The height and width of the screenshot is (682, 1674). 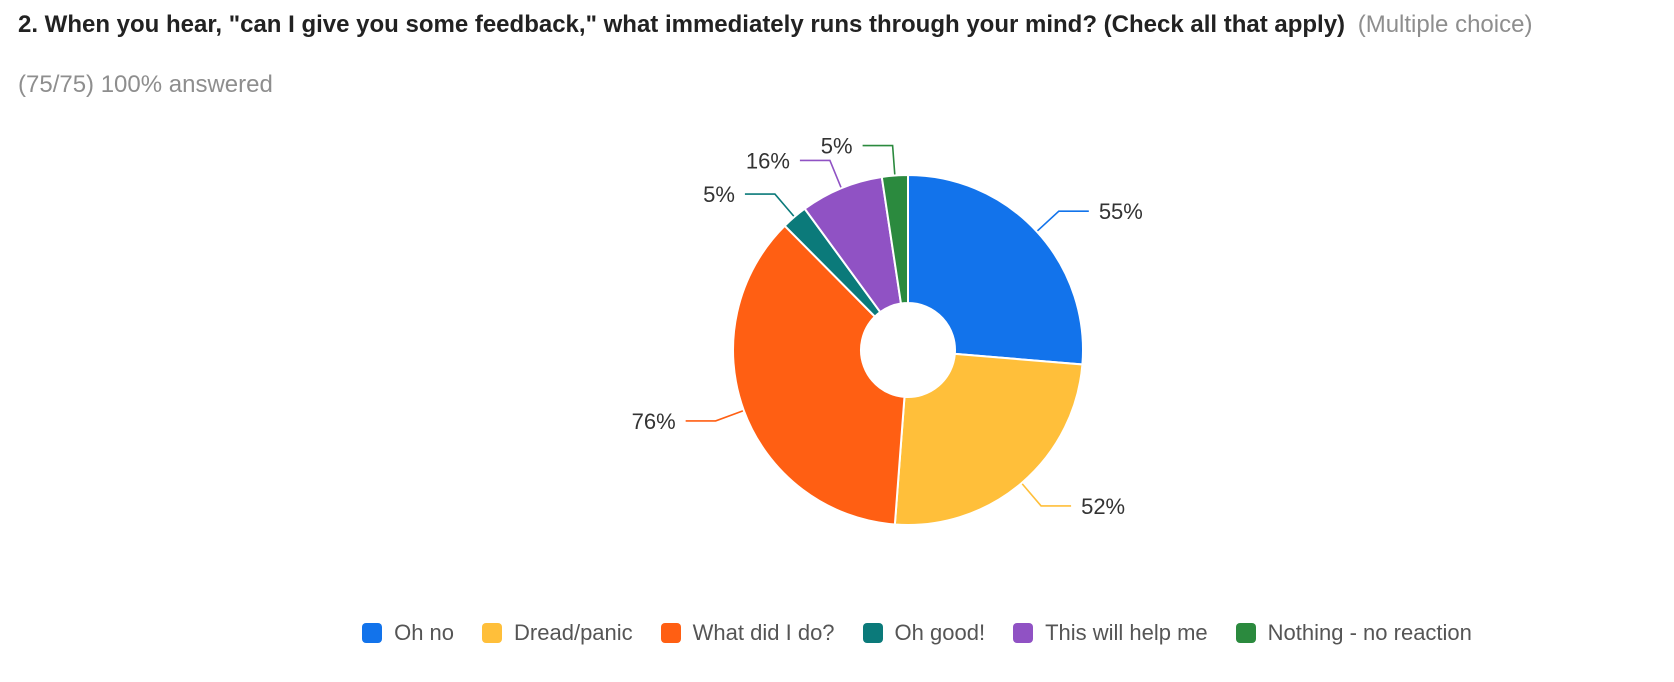 I want to click on leader-line-oh-good, so click(x=769, y=205).